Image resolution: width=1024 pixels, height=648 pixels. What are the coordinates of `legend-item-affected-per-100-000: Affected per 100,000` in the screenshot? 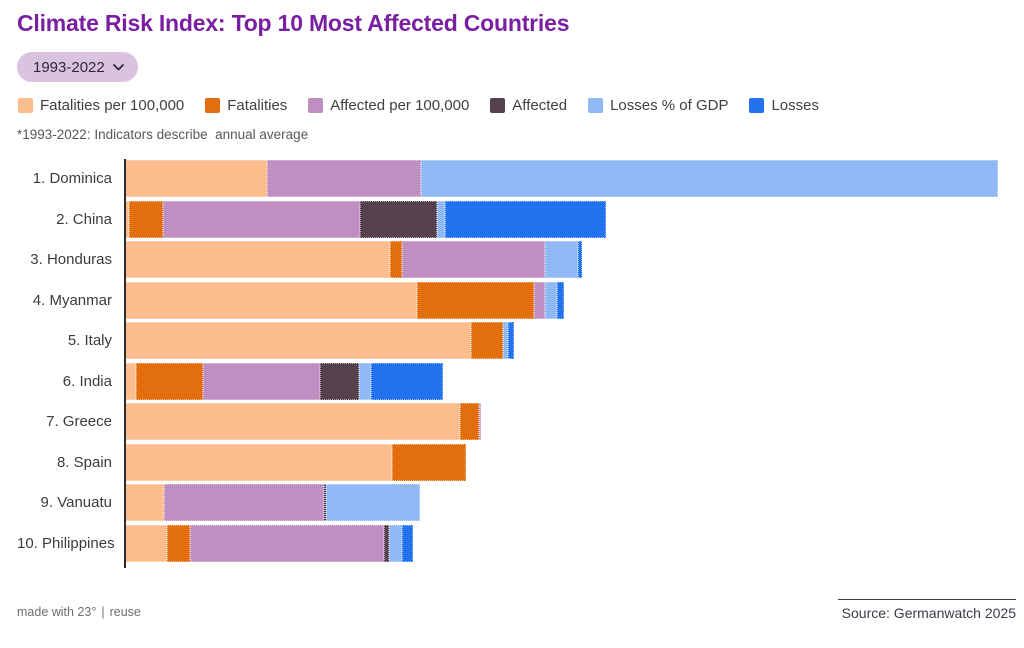 It's located at (388, 105).